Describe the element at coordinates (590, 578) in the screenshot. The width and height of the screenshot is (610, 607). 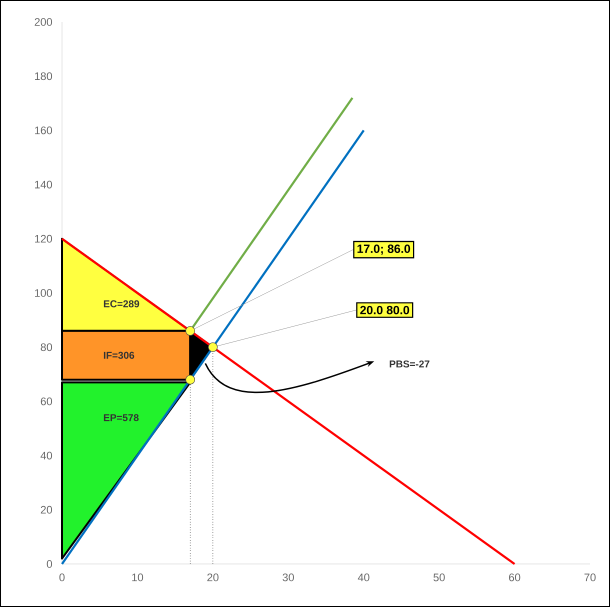
I see `x-tick-label: 70` at that location.